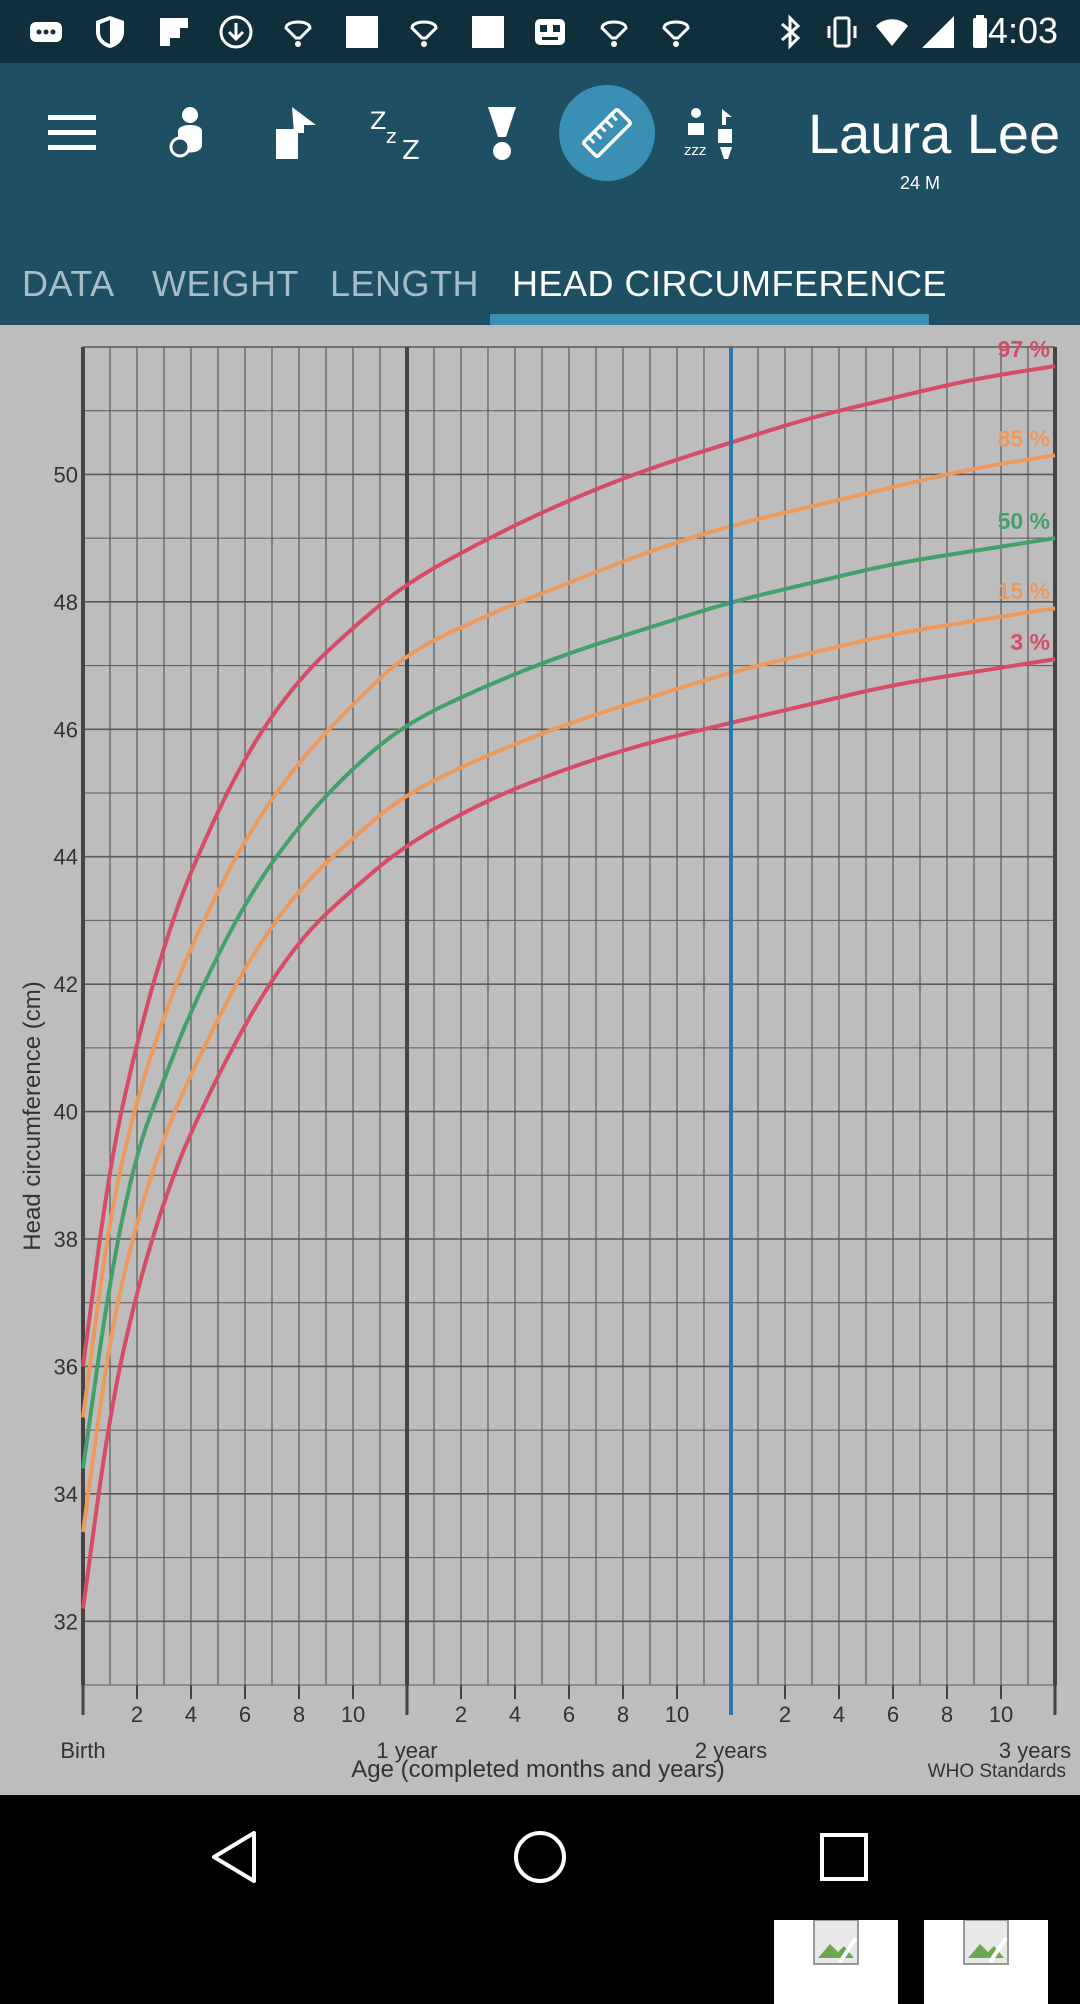 Image resolution: width=1080 pixels, height=2004 pixels. What do you see at coordinates (174, 32) in the screenshot?
I see `flipboard-icon` at bounding box center [174, 32].